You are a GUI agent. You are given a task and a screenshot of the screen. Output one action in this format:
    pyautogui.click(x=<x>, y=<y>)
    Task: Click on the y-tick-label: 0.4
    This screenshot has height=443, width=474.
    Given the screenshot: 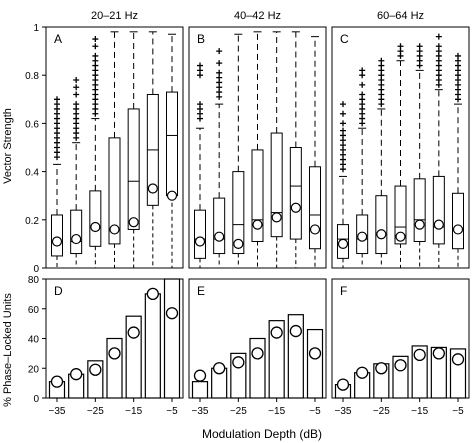 What is the action you would take?
    pyautogui.click(x=32, y=173)
    